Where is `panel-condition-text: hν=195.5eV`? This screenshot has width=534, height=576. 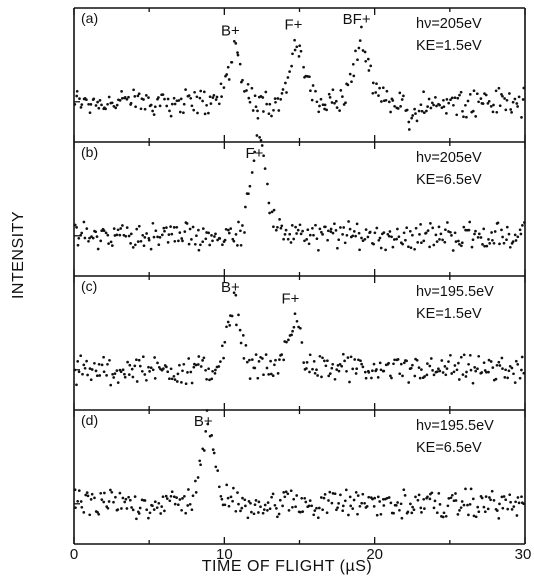 panel-condition-text: hν=195.5eV is located at coordinates (455, 292).